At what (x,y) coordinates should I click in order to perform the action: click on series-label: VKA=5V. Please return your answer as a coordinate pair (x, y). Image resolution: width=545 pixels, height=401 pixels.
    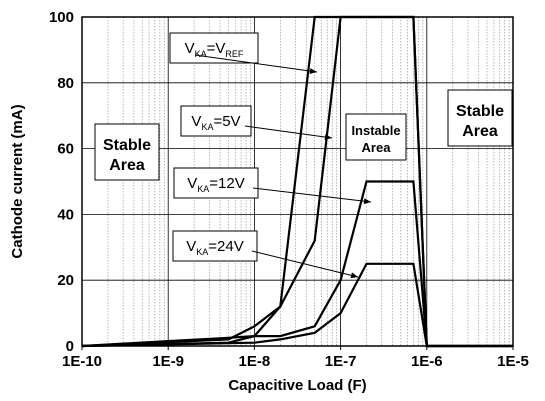
    Looking at the image, I should click on (215, 122).